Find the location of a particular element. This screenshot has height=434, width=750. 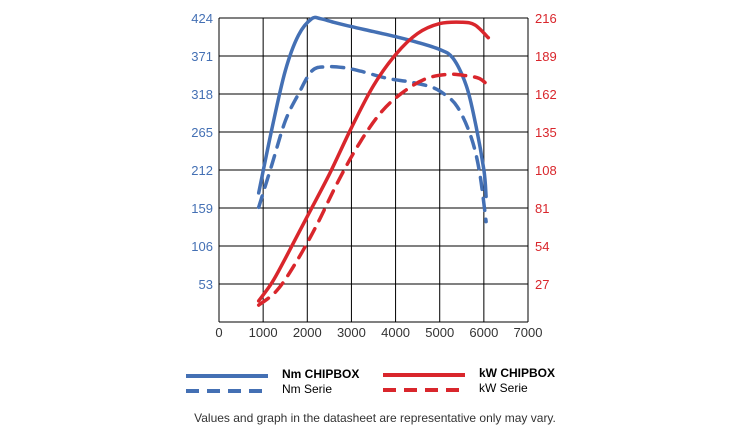

right-tick-label-162: 162 is located at coordinates (546, 94).